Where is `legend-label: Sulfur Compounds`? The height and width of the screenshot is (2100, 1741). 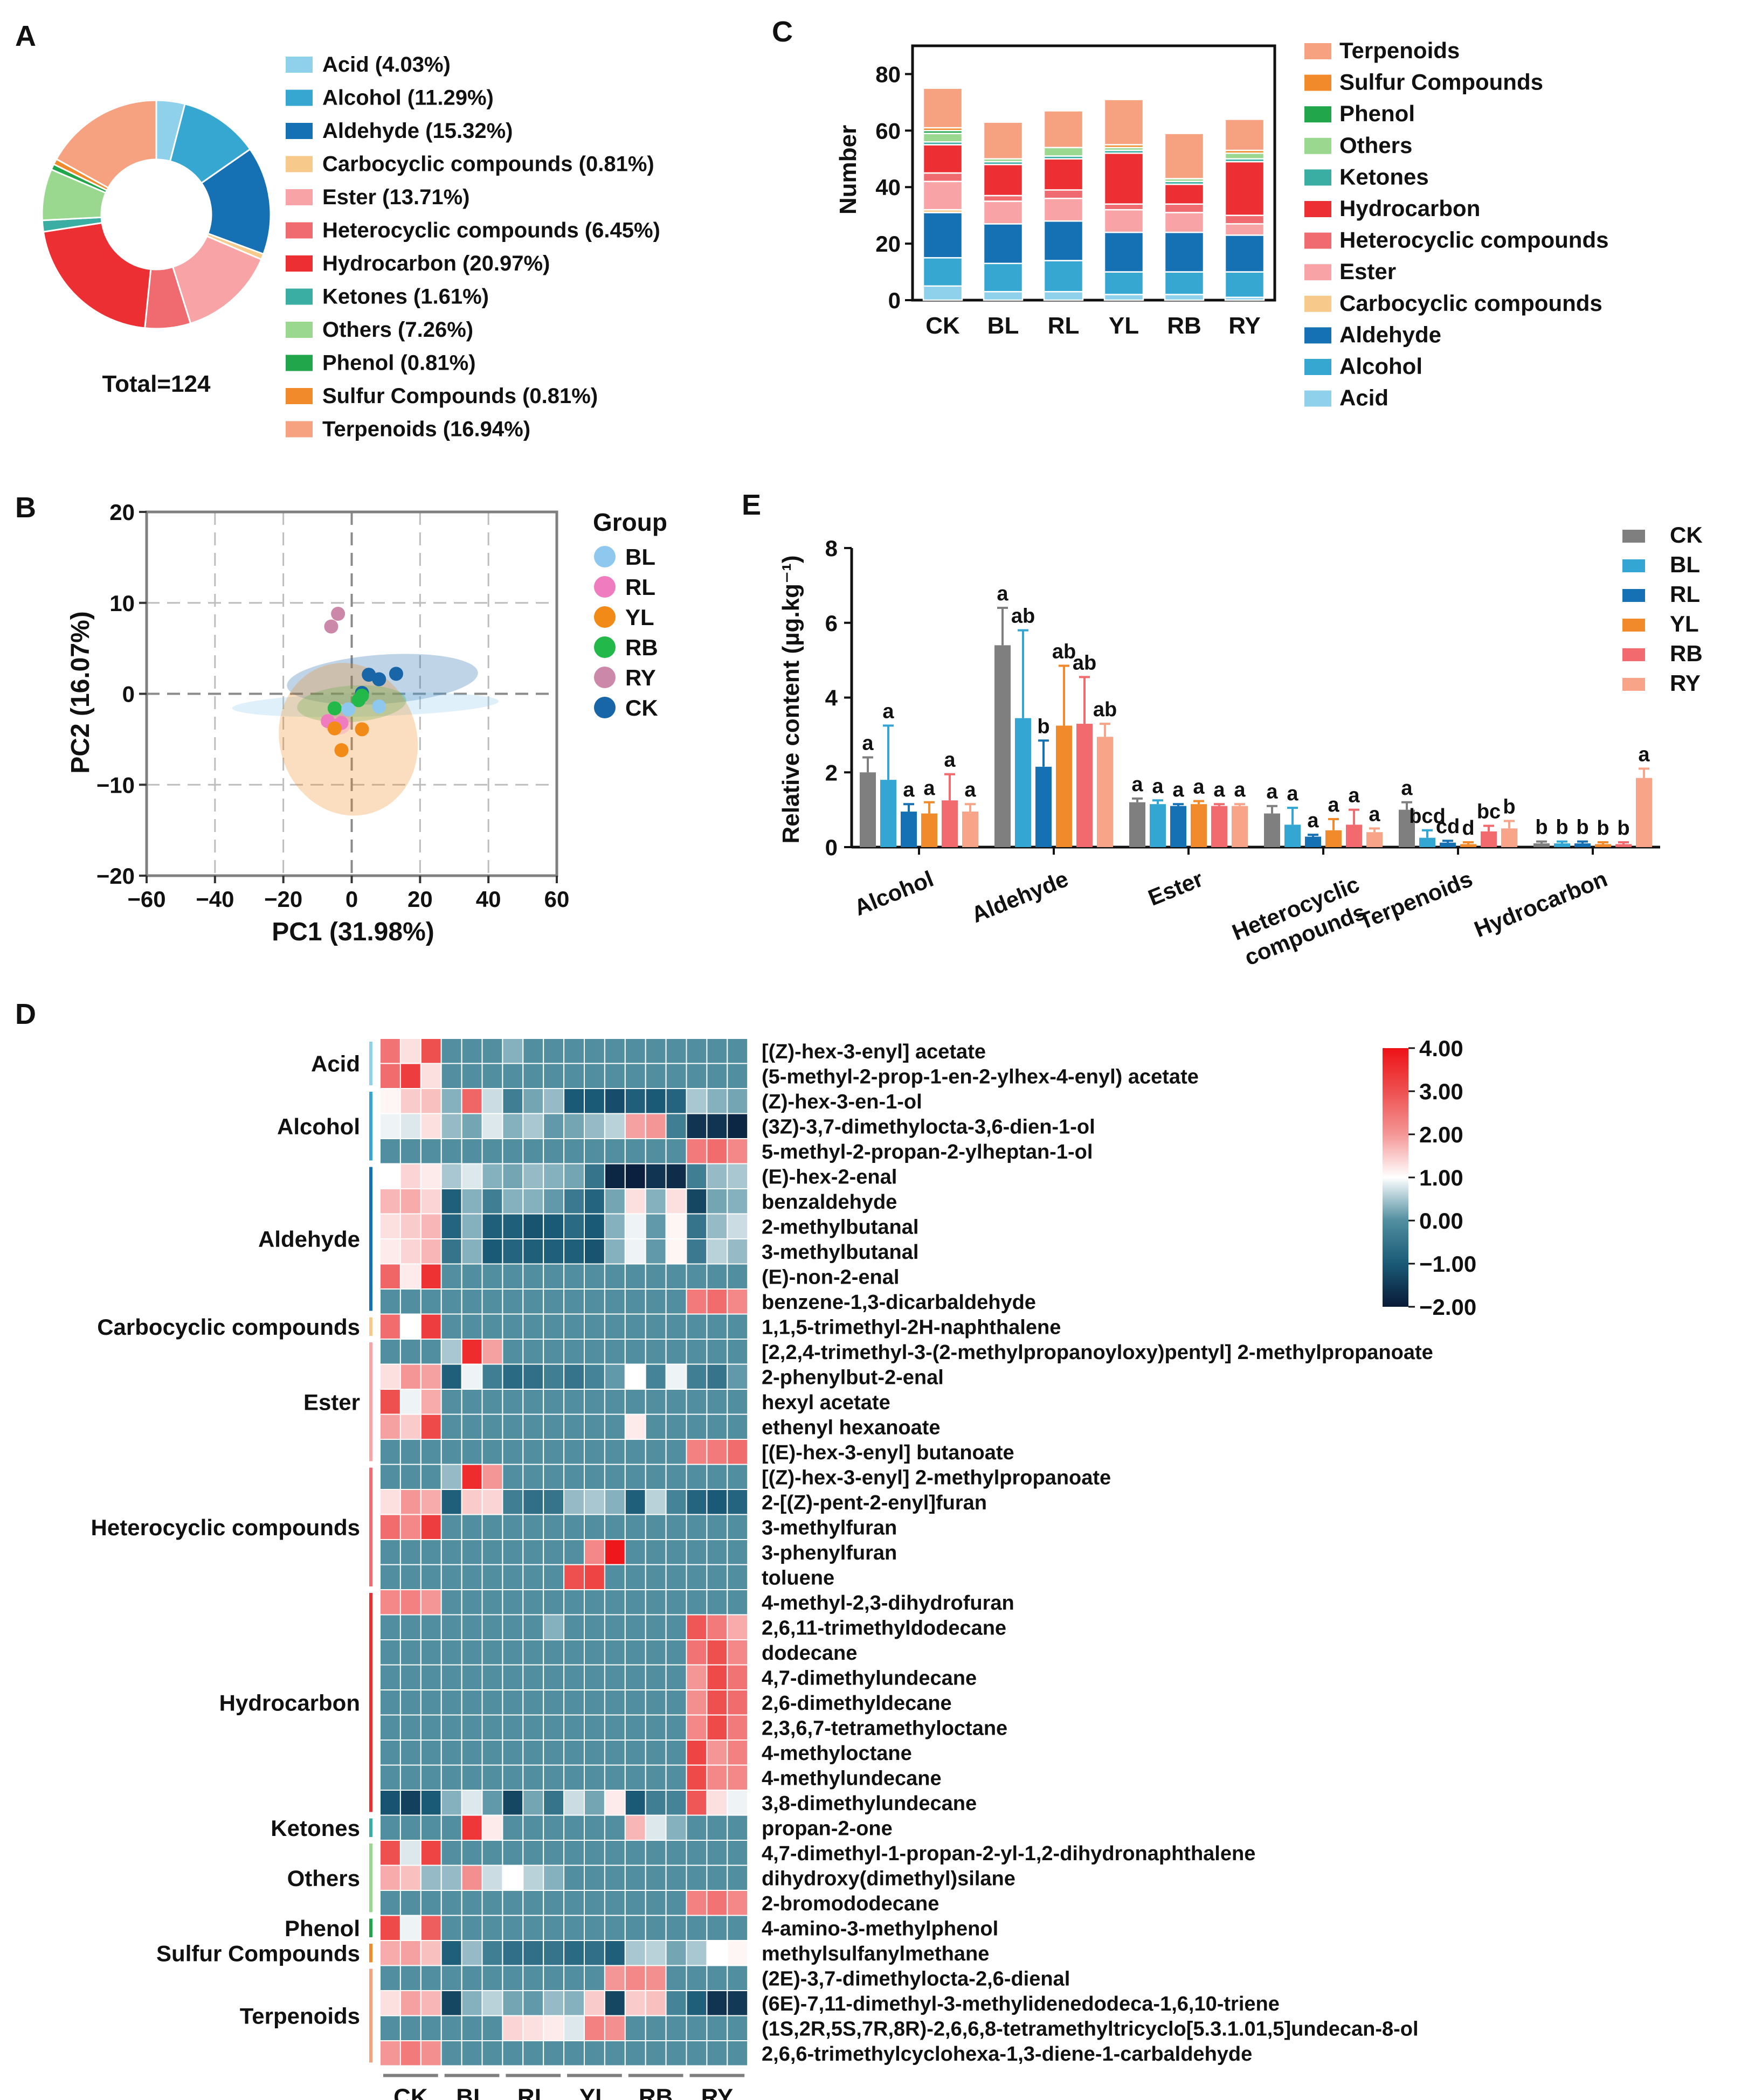 legend-label: Sulfur Compounds is located at coordinates (1441, 82).